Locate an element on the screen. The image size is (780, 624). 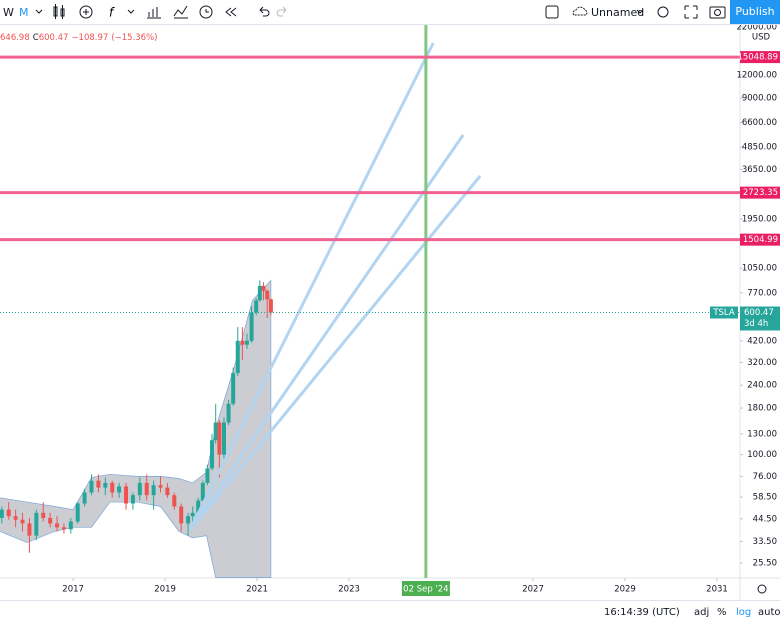
x-tick-label: 2031 is located at coordinates (717, 590).